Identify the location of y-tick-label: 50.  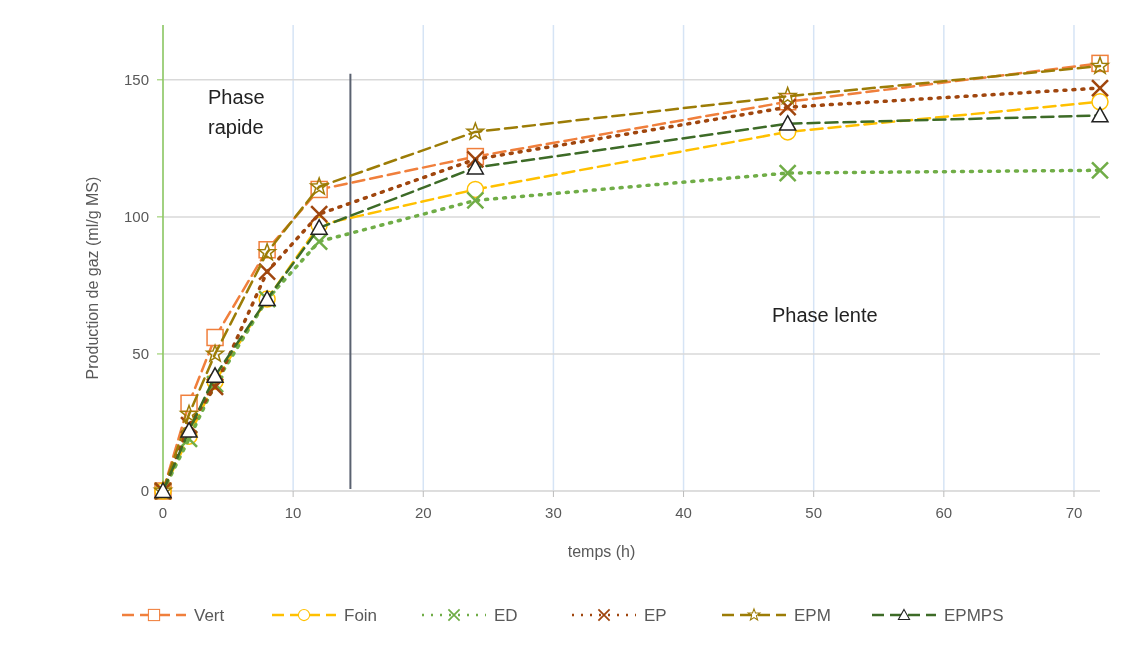
(140, 353).